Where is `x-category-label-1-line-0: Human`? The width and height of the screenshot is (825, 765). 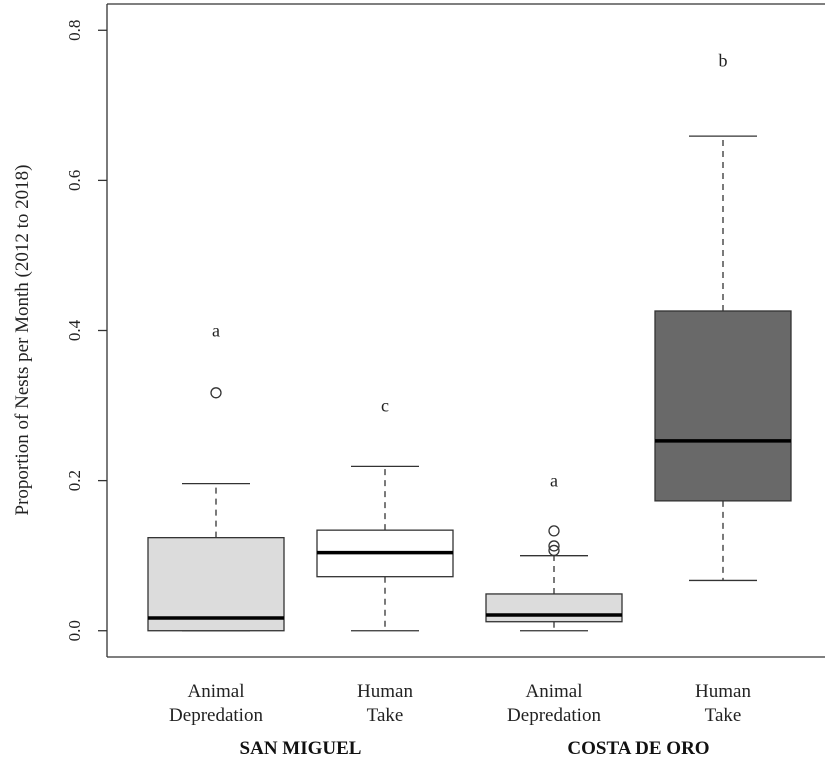
x-category-label-1-line-0: Human is located at coordinates (385, 691).